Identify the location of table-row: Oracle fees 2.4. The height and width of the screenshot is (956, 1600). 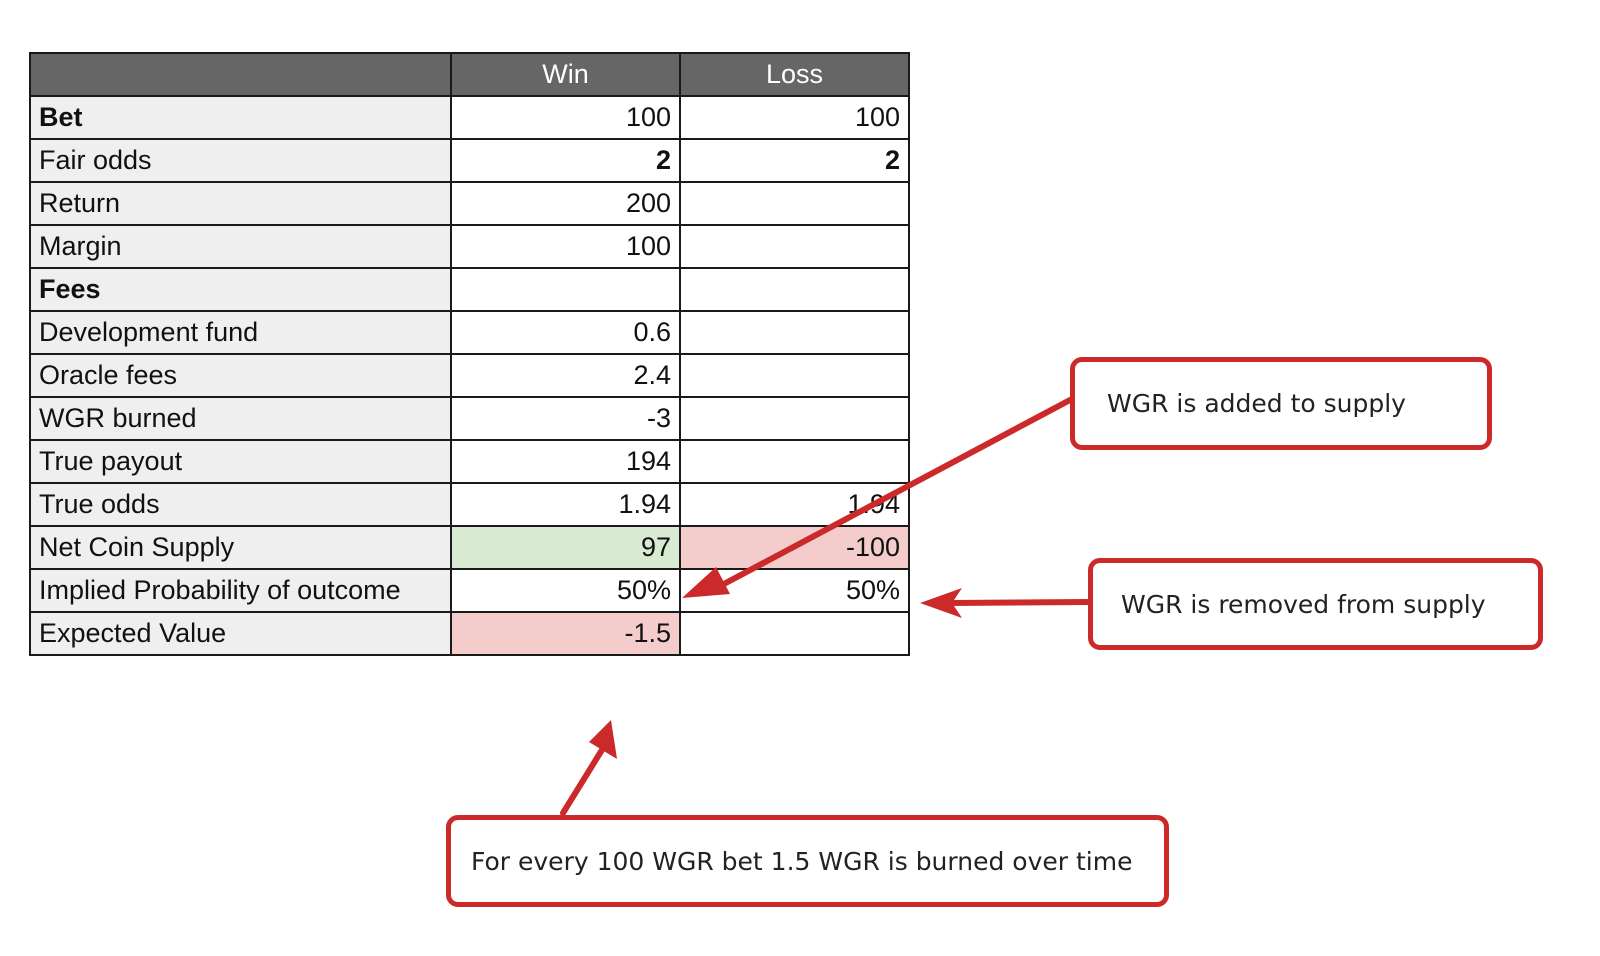
(469, 375).